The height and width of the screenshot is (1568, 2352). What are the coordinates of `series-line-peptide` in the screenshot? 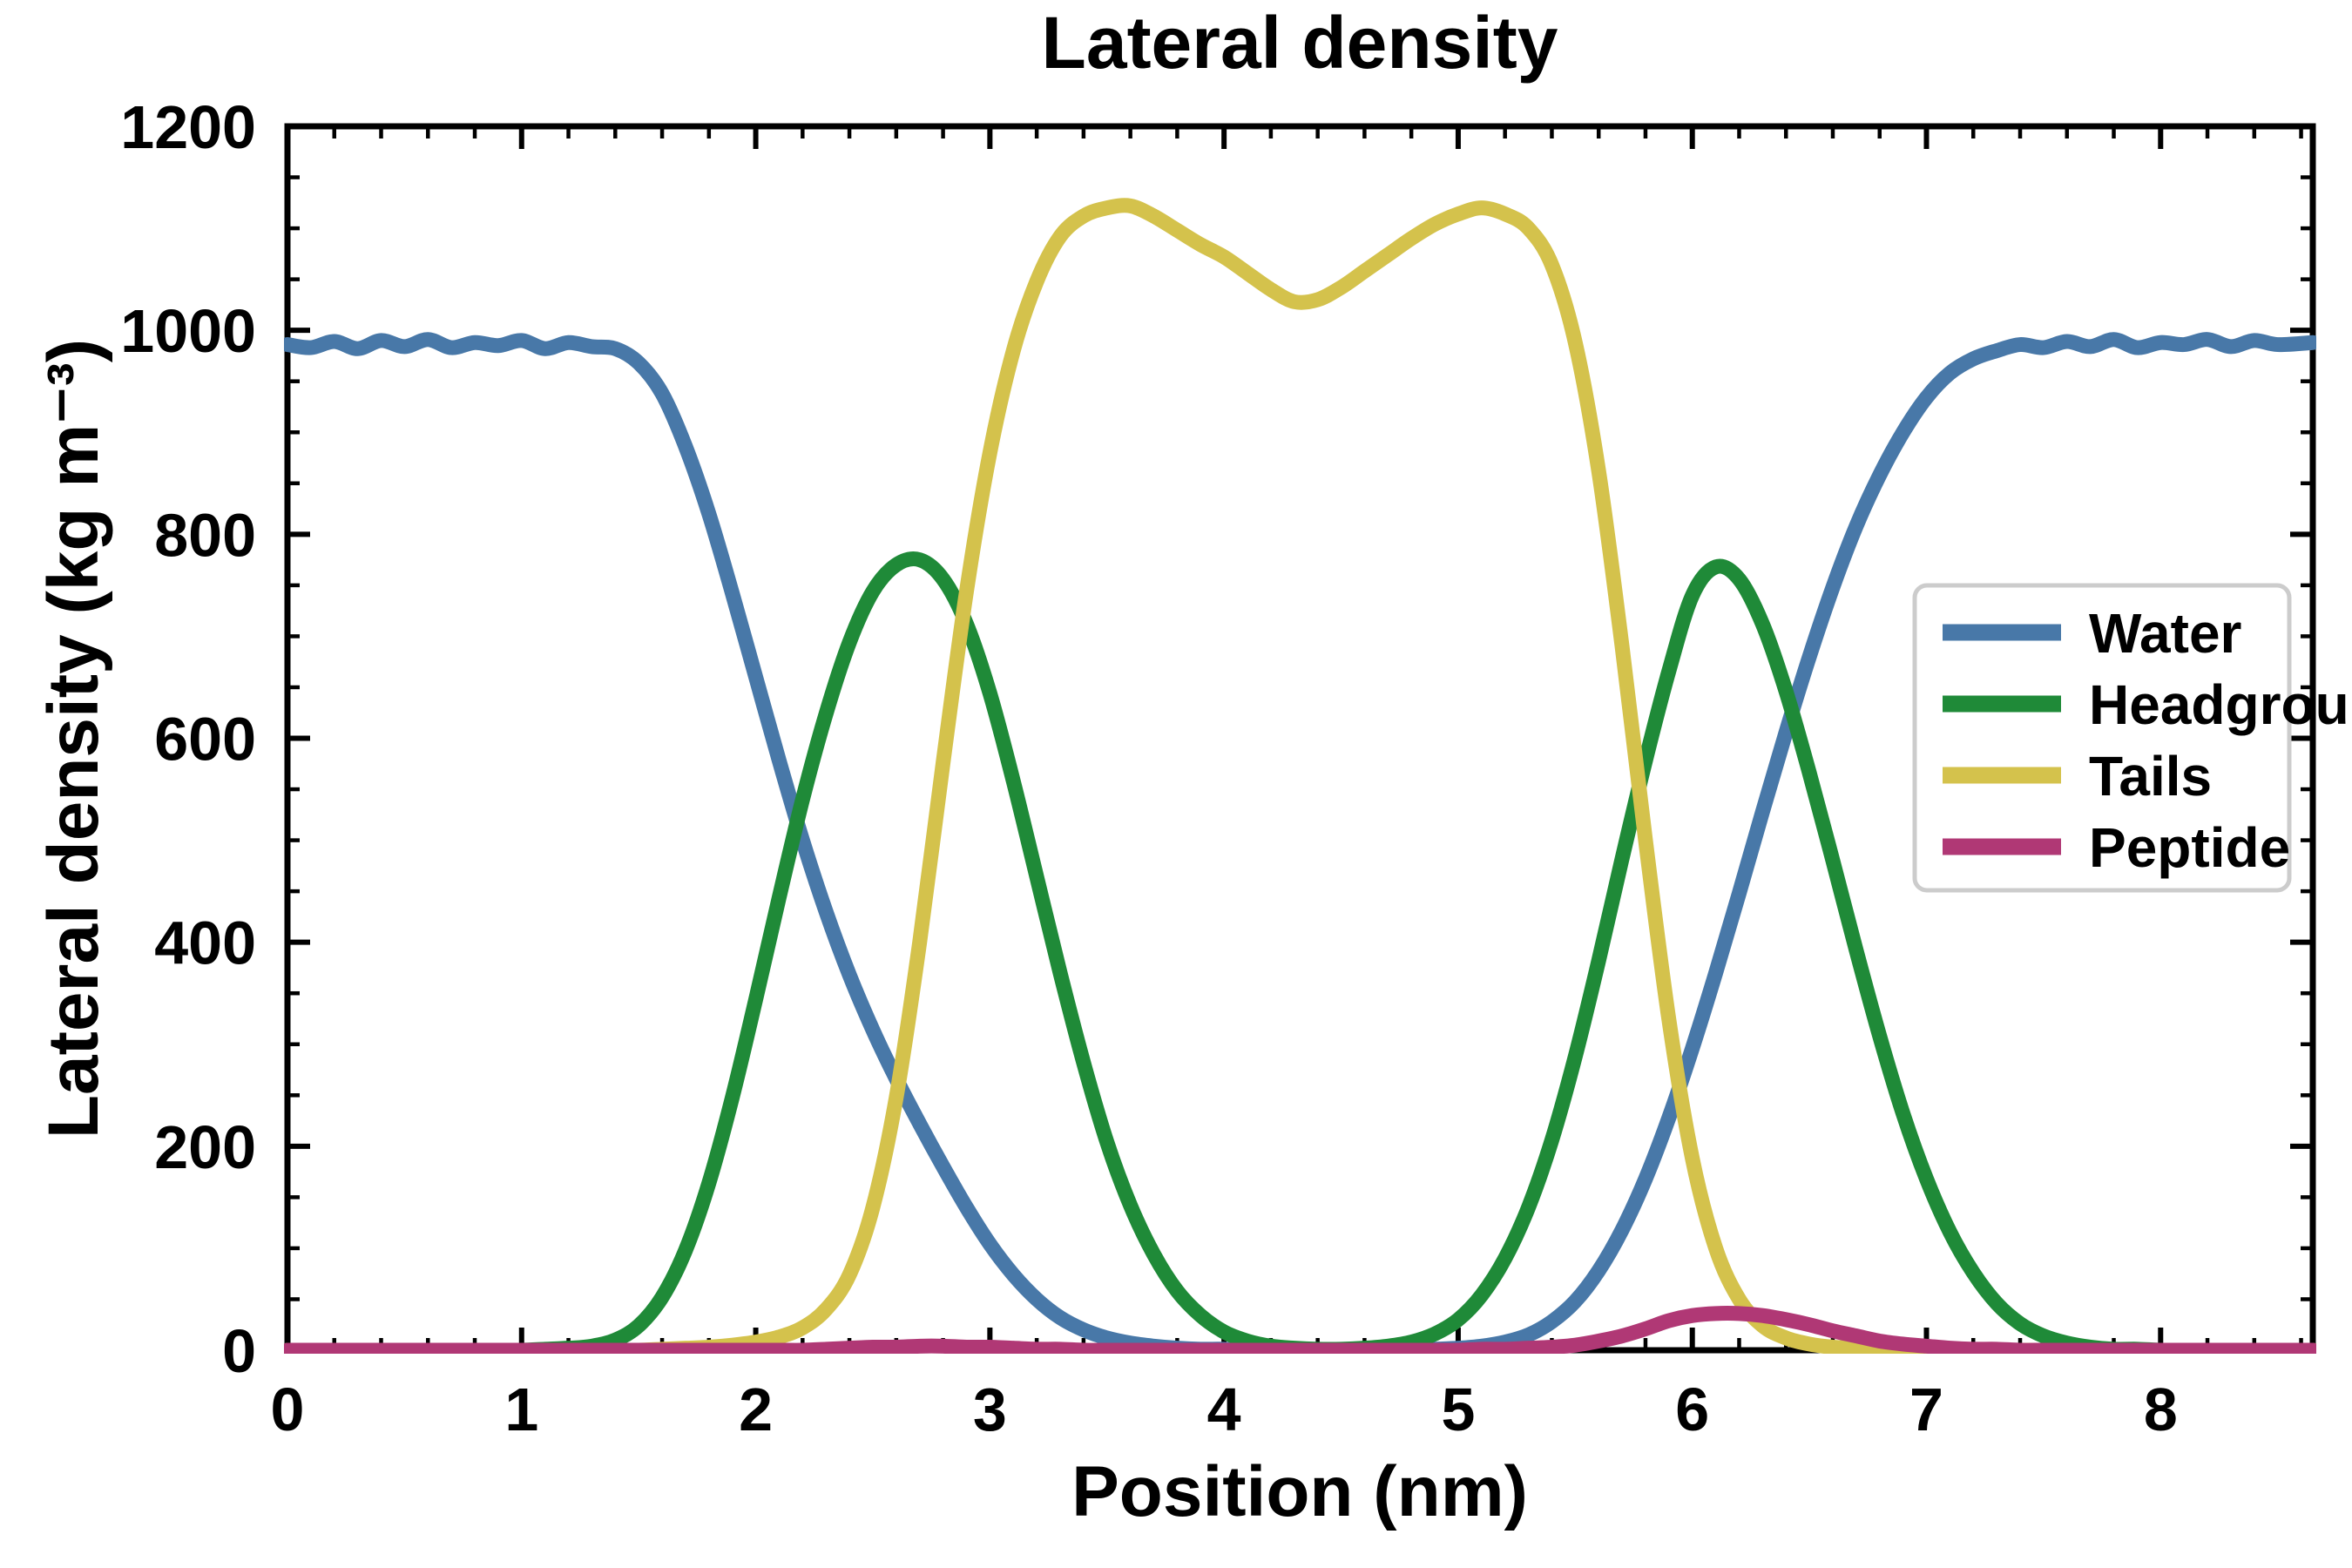 It's located at (1300, 1330).